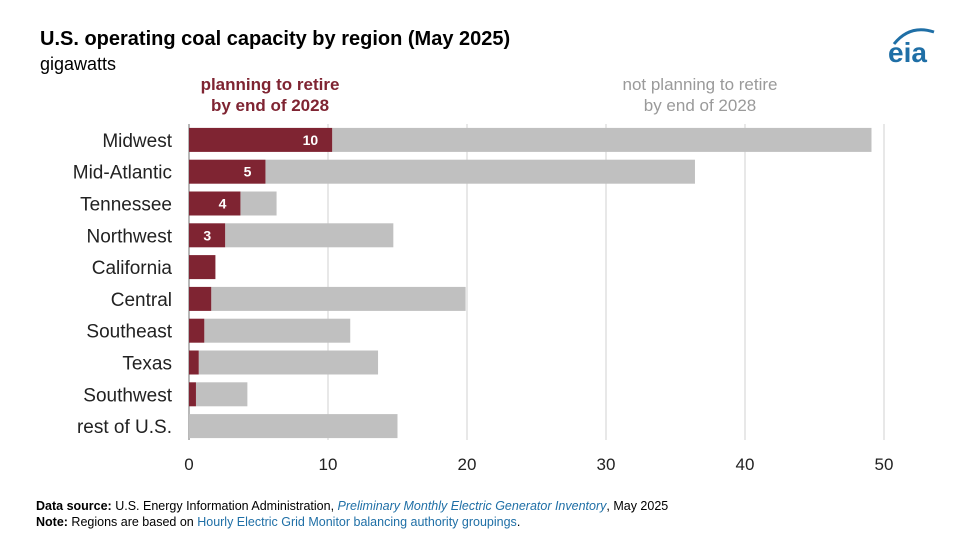  Describe the element at coordinates (223, 204) in the screenshot. I see `data-label-2: 4` at that location.